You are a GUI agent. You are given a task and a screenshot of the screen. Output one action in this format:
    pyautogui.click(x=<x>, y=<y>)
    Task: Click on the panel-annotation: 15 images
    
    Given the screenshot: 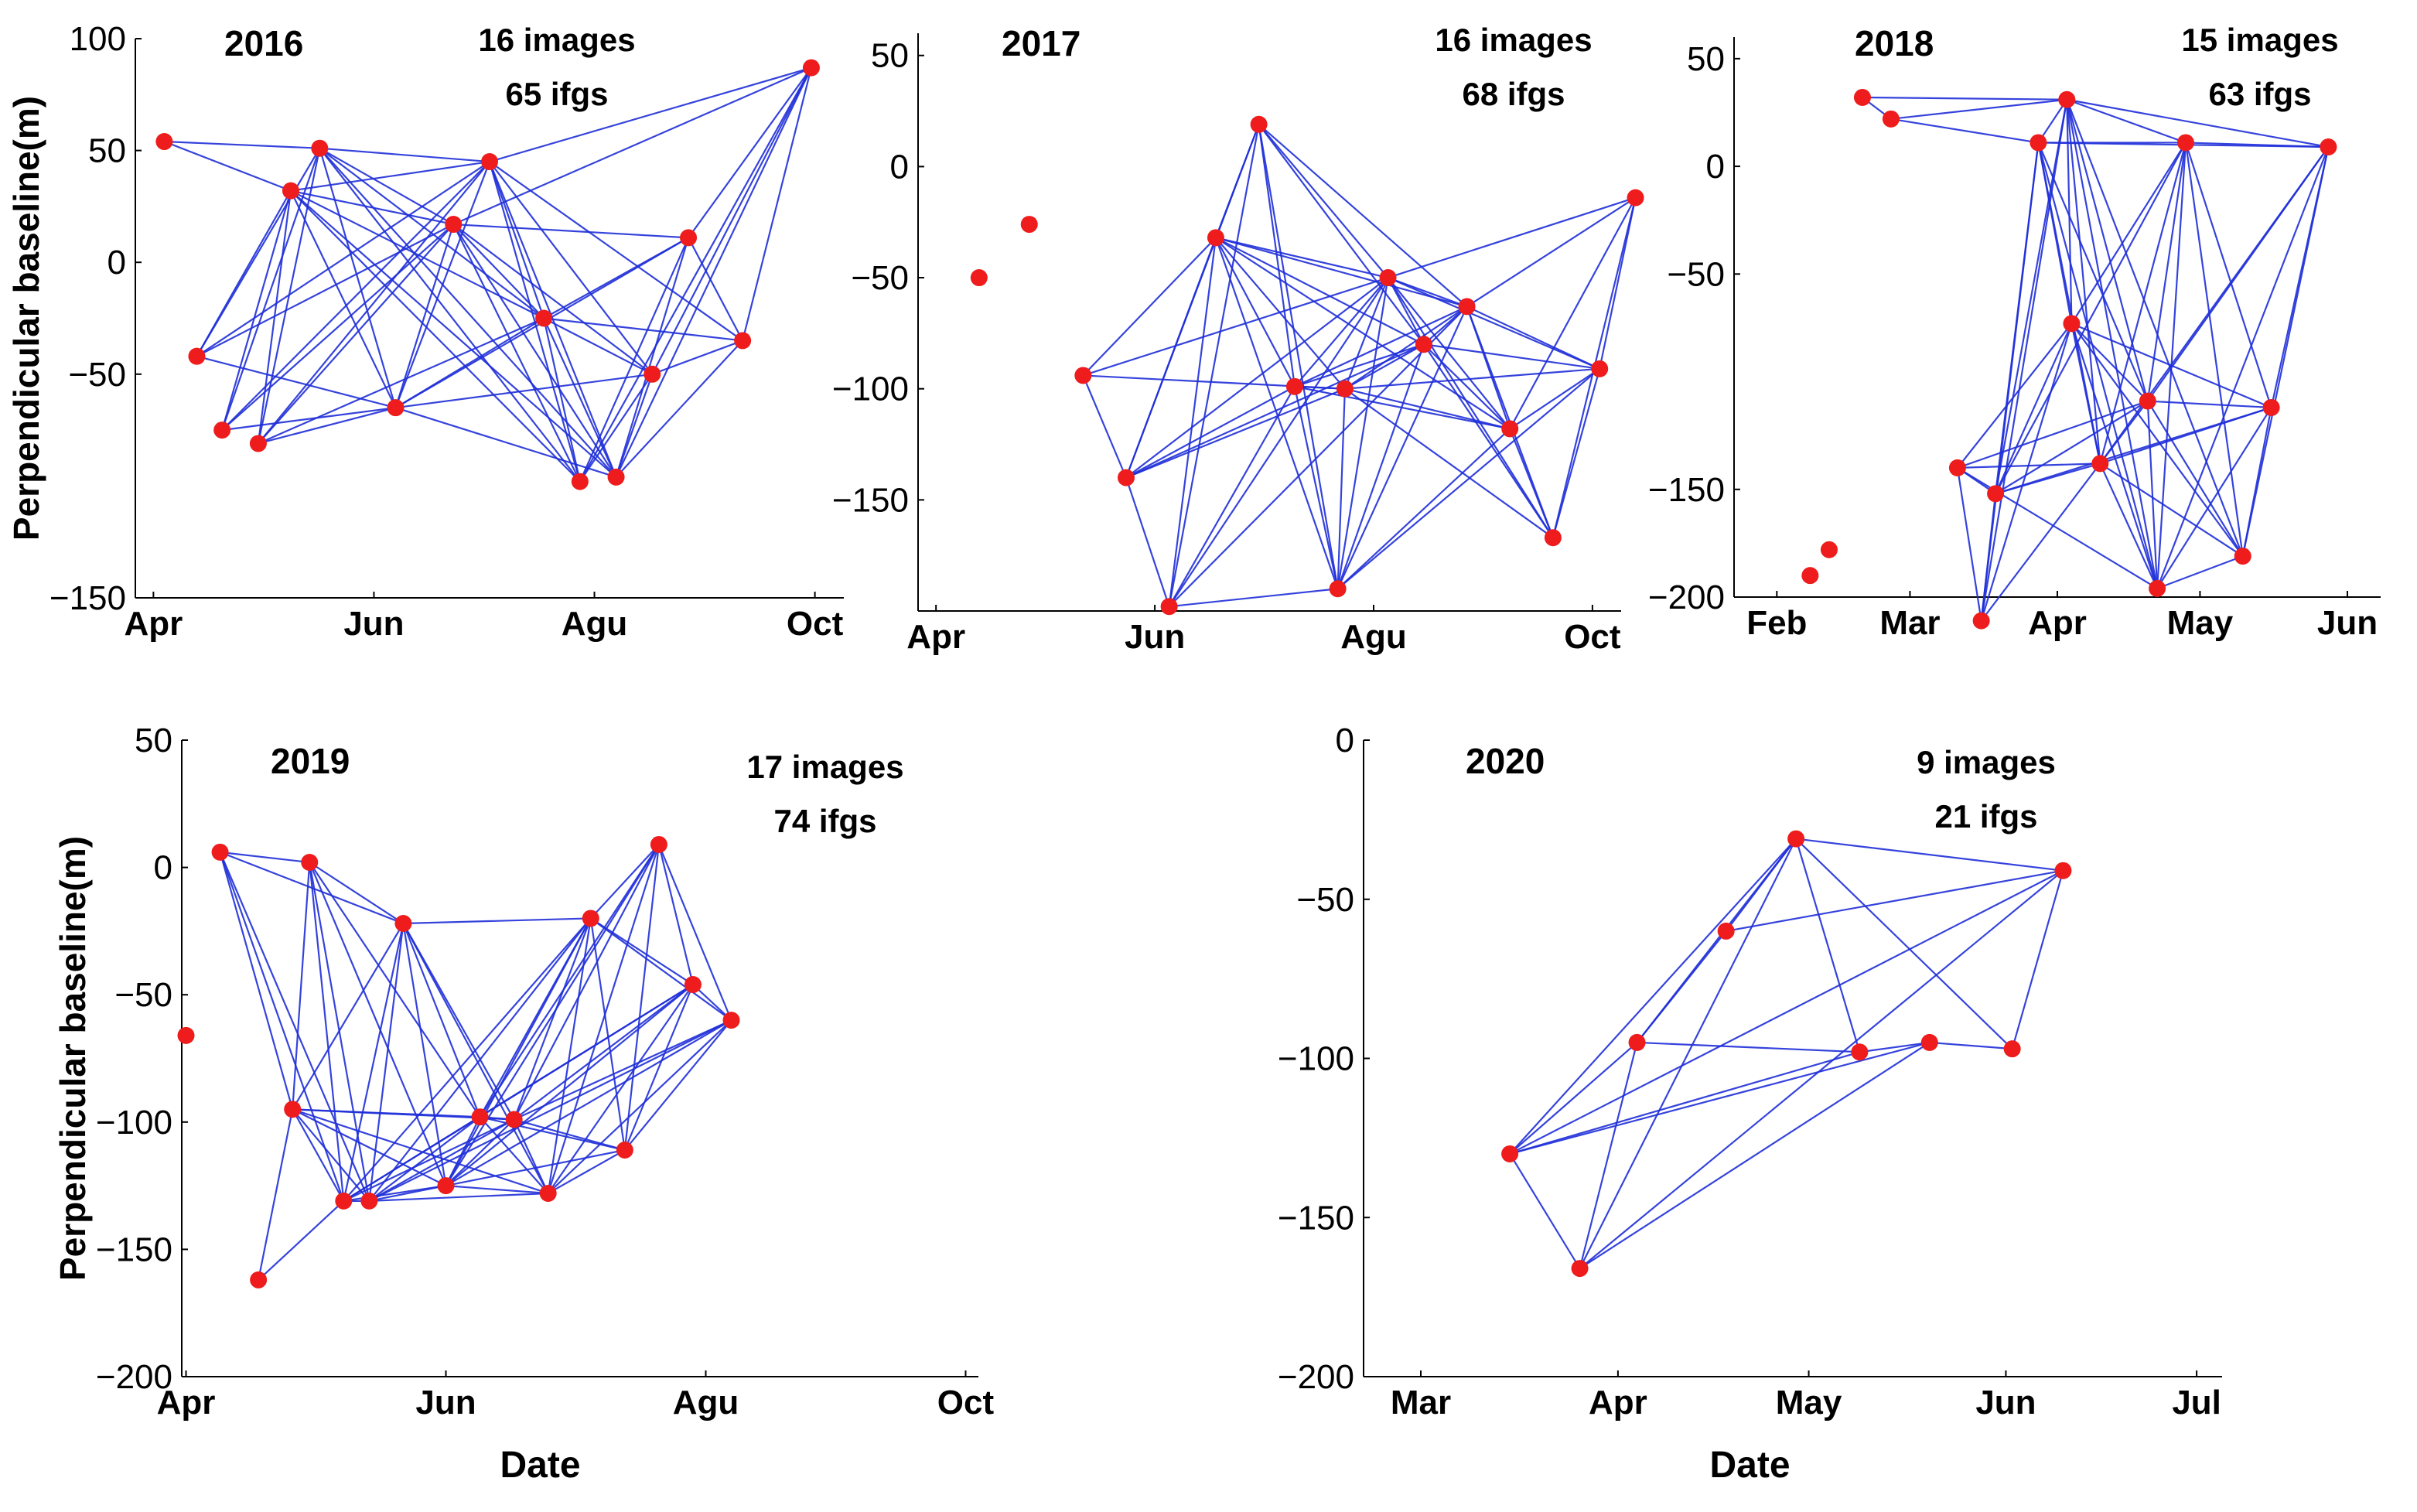 What is the action you would take?
    pyautogui.click(x=2259, y=40)
    